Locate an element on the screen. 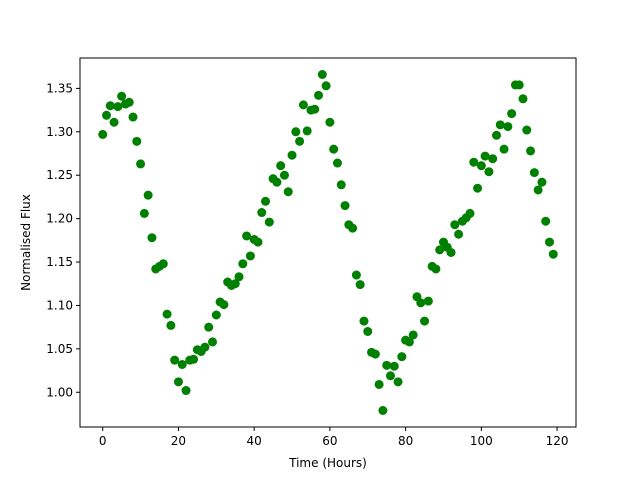  x-tick-label: 0 is located at coordinates (103, 441).